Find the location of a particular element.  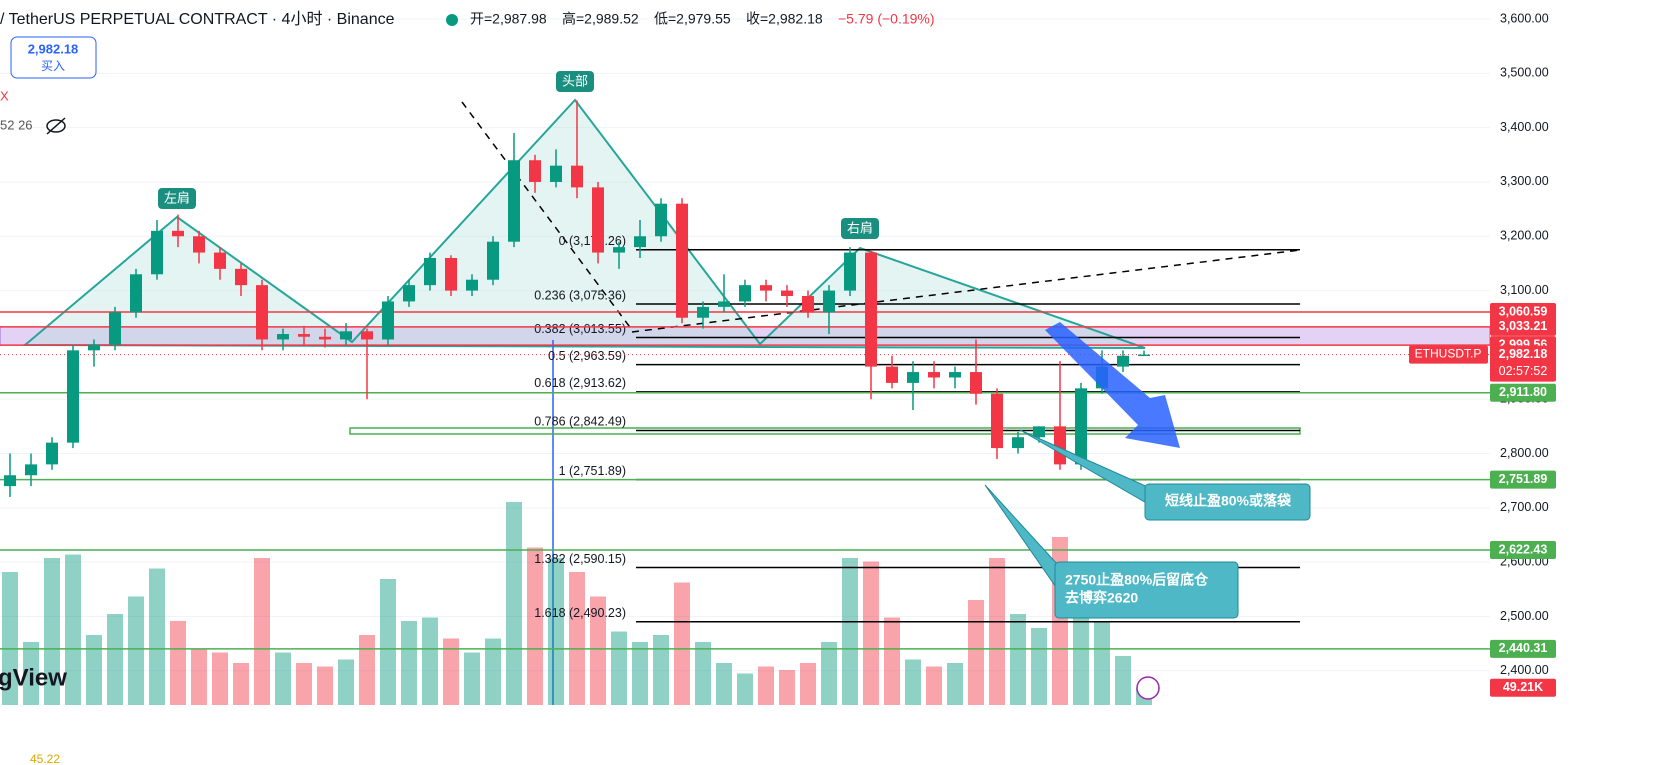

last-price-label: 2,982.18 is located at coordinates (1523, 354).